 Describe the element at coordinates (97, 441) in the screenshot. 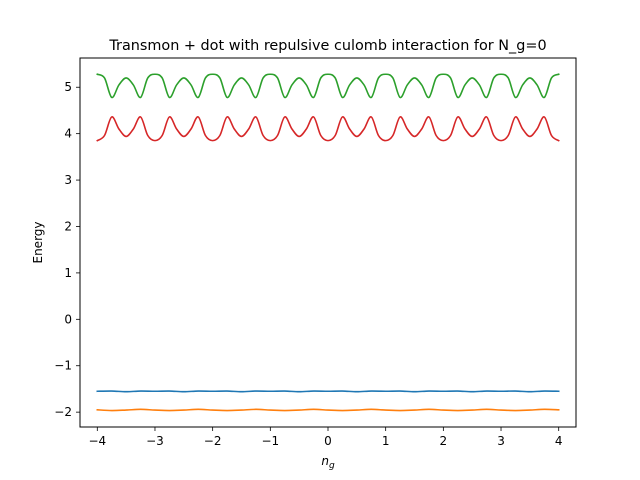

I see `x-tick-label: −4` at that location.